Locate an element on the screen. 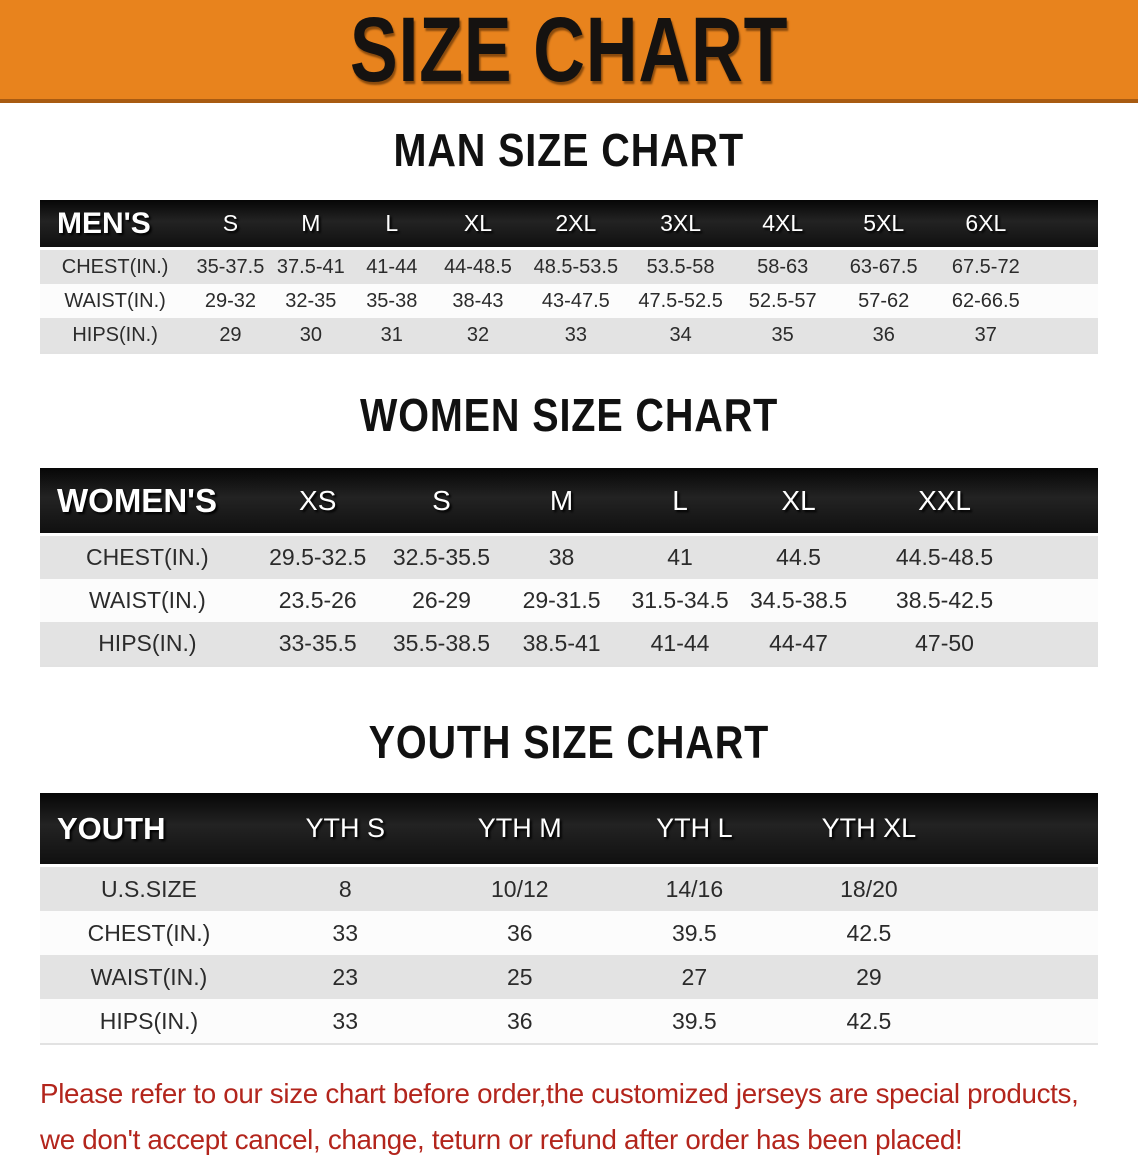 The width and height of the screenshot is (1138, 1163). women-header-label: WOMEN'S is located at coordinates (147, 502).